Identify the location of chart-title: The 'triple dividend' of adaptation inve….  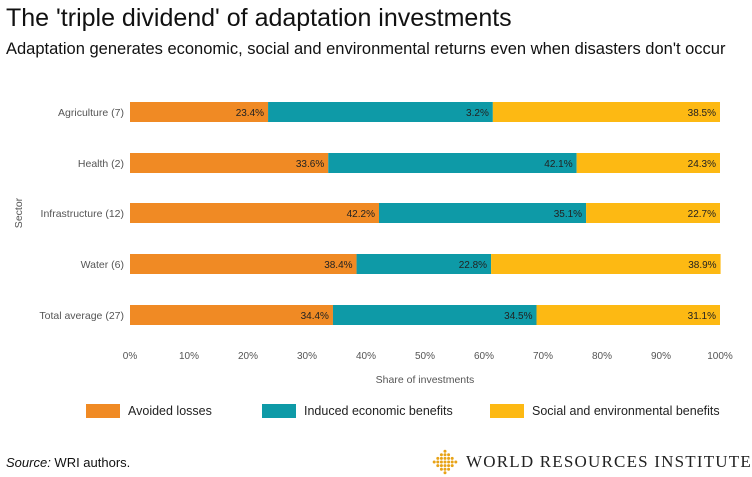
(259, 18).